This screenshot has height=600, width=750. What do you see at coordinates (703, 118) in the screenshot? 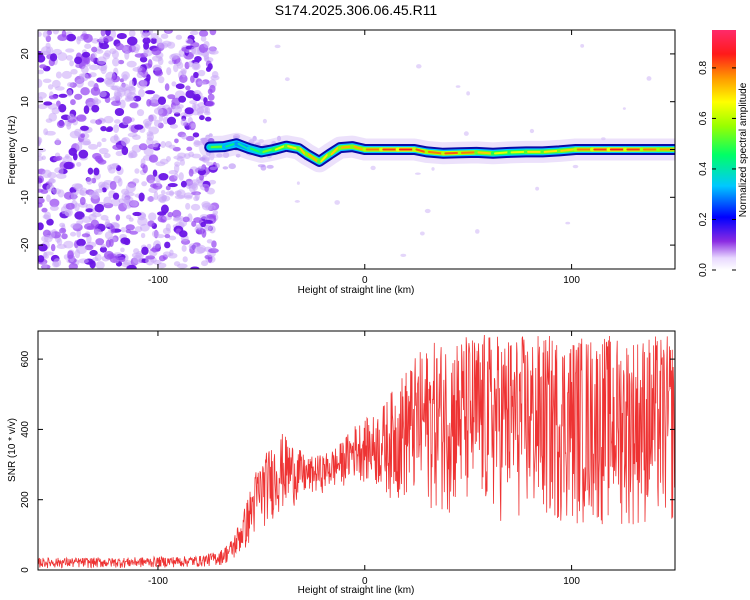
I see `colorbar-tick-label: 0.6` at bounding box center [703, 118].